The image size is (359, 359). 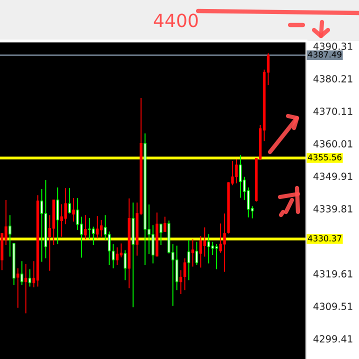 What do you see at coordinates (332, 46) in the screenshot?
I see `y-tick-label: 4390.31` at bounding box center [332, 46].